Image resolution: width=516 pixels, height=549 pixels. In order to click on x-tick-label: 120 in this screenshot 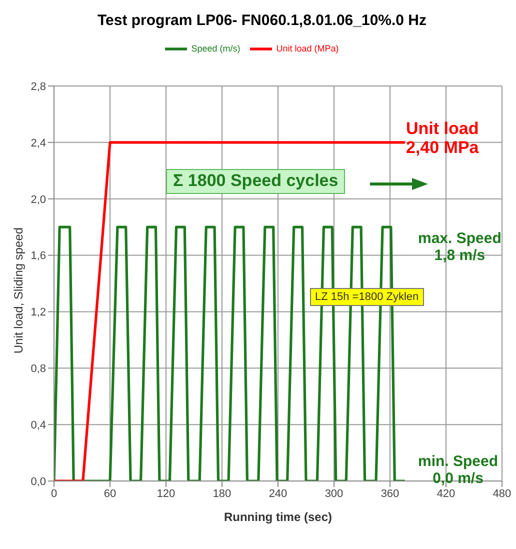, I will do `click(166, 494)`.